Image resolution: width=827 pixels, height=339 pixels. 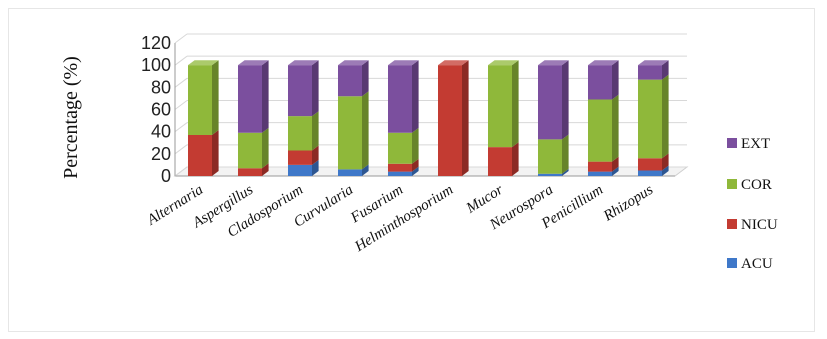 I want to click on y-axis-label: Percentage (%), so click(x=71, y=117).